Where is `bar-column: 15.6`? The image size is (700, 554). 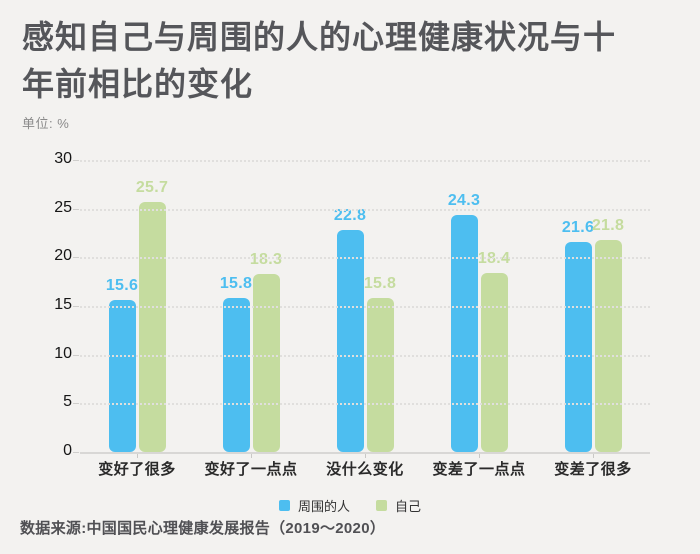
bar-column: 15.6 is located at coordinates (122, 364).